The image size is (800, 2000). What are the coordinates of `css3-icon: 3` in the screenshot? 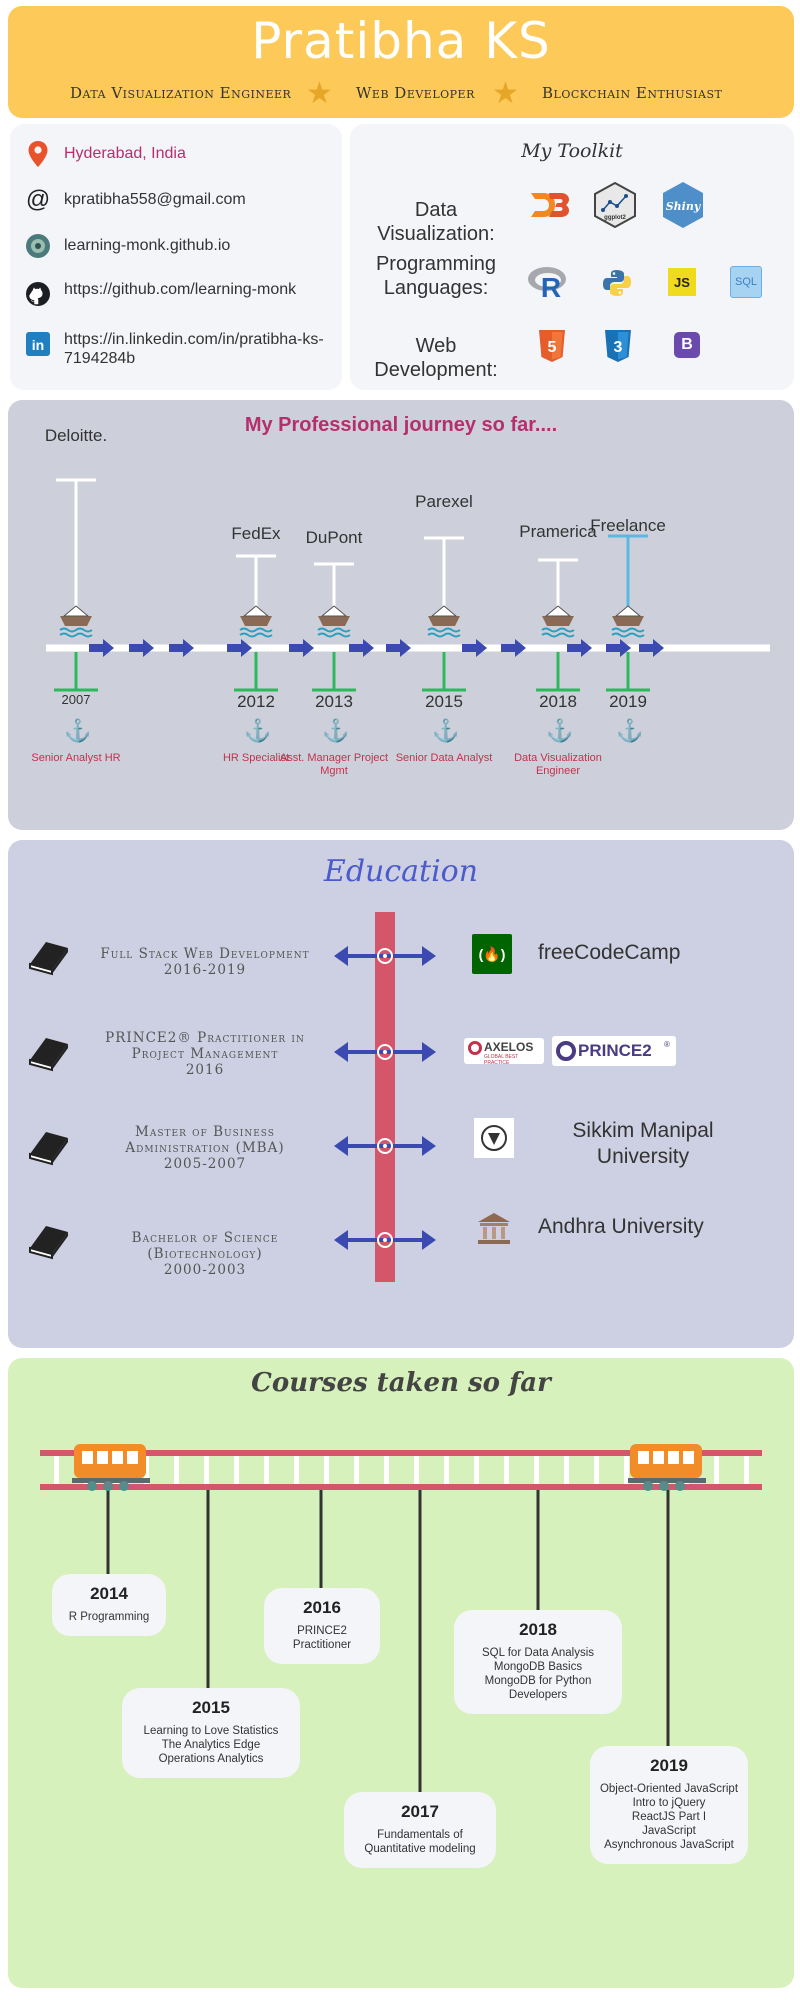 It's located at (618, 346).